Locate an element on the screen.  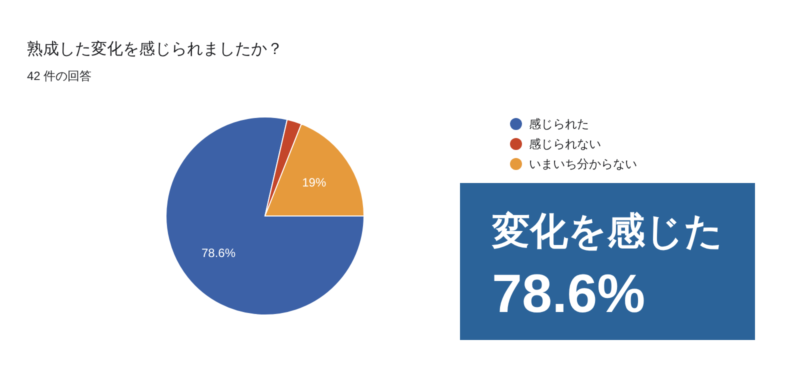
legend-label: 感じられた is located at coordinates (559, 124).